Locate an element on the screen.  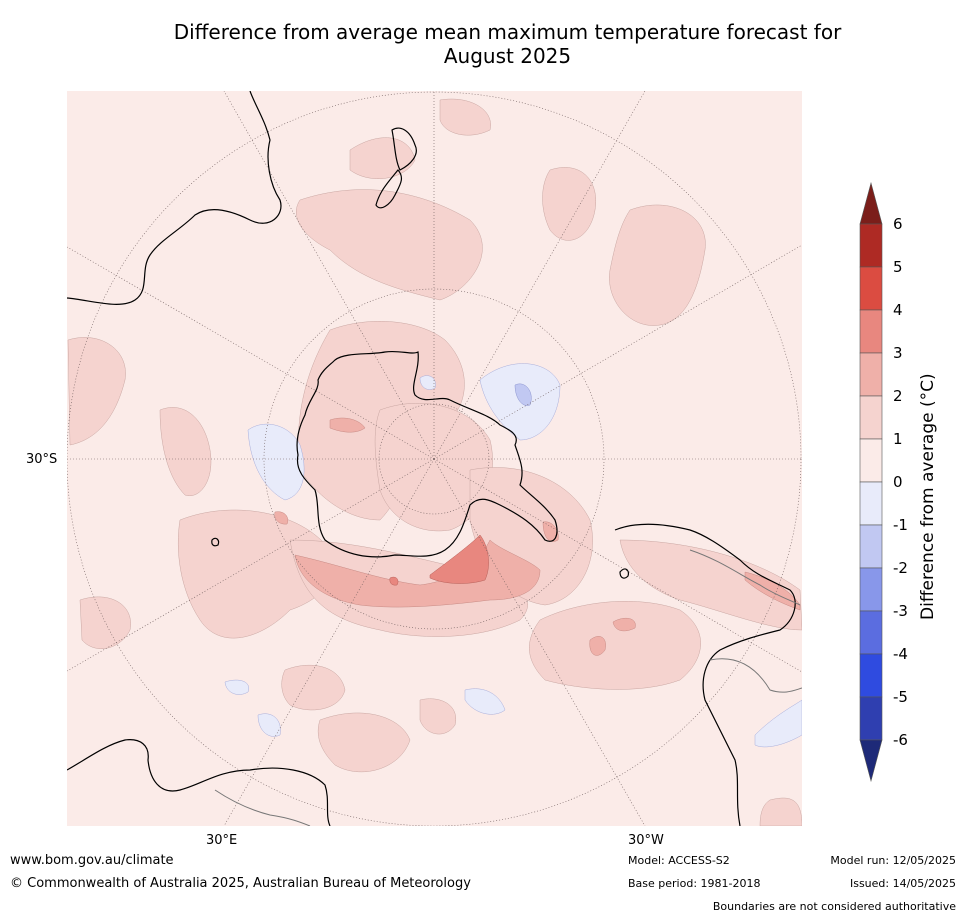
colorbar-bin-minus4-minus3 is located at coordinates (871, 632).